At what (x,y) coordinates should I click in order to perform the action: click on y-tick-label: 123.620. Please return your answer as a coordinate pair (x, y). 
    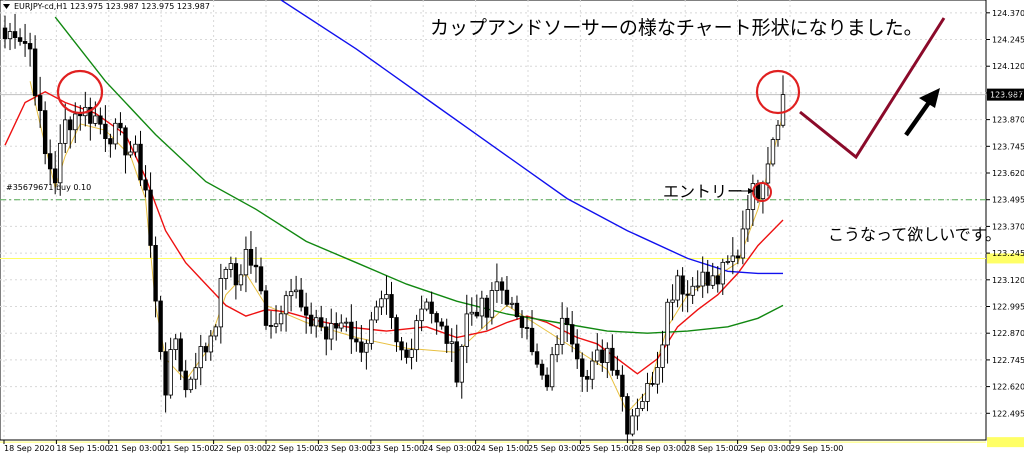
    Looking at the image, I should click on (1008, 173).